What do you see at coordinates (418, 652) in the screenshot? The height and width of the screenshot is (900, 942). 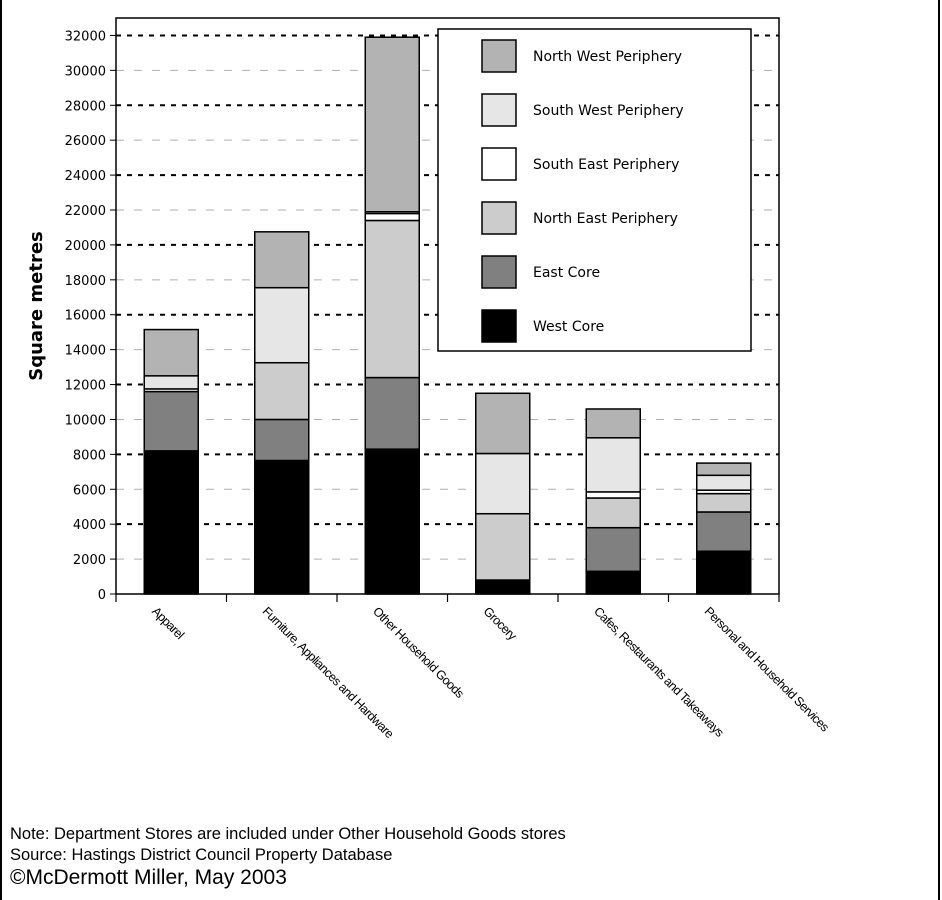 I see `x-tick-label: Other Household Goods` at bounding box center [418, 652].